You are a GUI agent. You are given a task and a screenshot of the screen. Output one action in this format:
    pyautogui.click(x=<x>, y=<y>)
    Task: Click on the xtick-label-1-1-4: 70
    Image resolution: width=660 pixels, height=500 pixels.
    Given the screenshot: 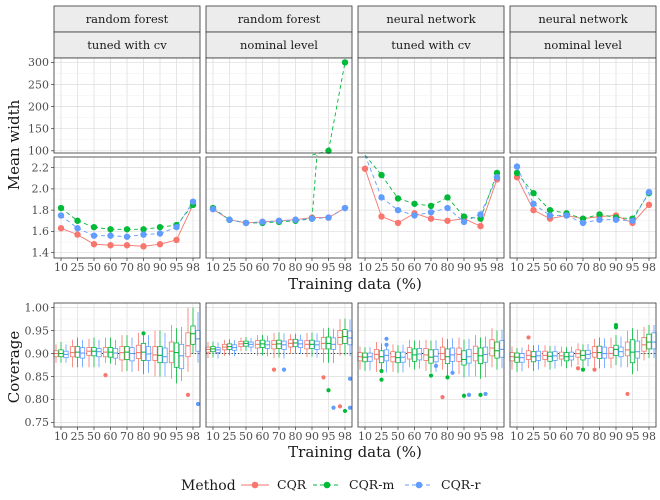 What is the action you would take?
    pyautogui.click(x=279, y=436)
    